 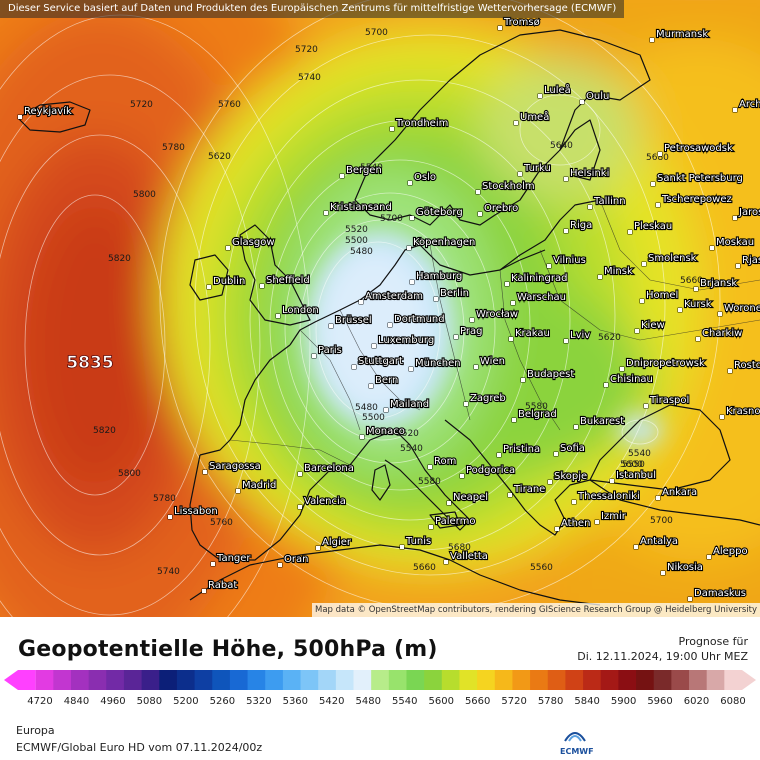 I want to click on city-label: Turku, so click(x=537, y=168).